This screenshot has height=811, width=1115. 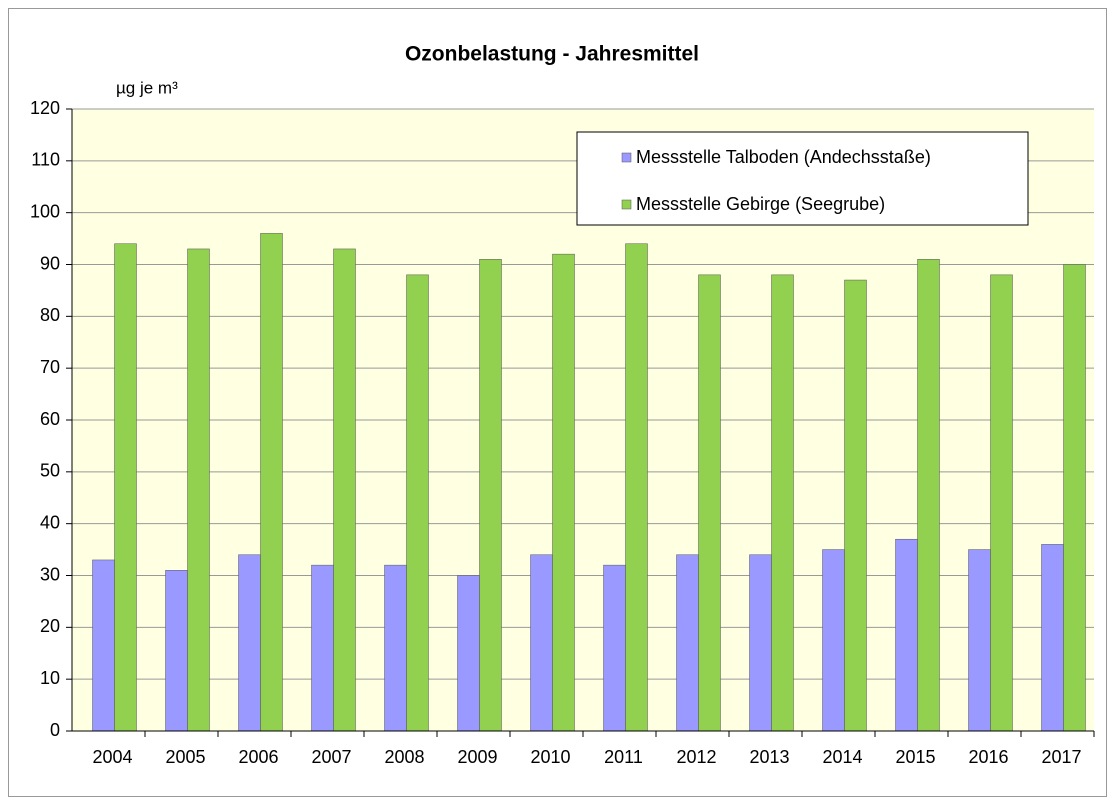 I want to click on y-tick-label: 10, so click(x=50, y=678).